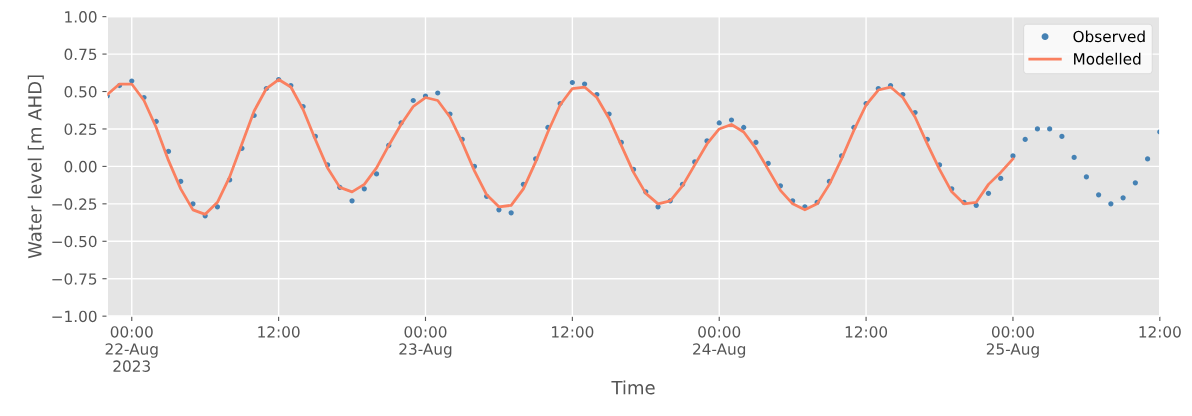  What do you see at coordinates (74, 279) in the screenshot?
I see `y-tick-label: −0.75` at bounding box center [74, 279].